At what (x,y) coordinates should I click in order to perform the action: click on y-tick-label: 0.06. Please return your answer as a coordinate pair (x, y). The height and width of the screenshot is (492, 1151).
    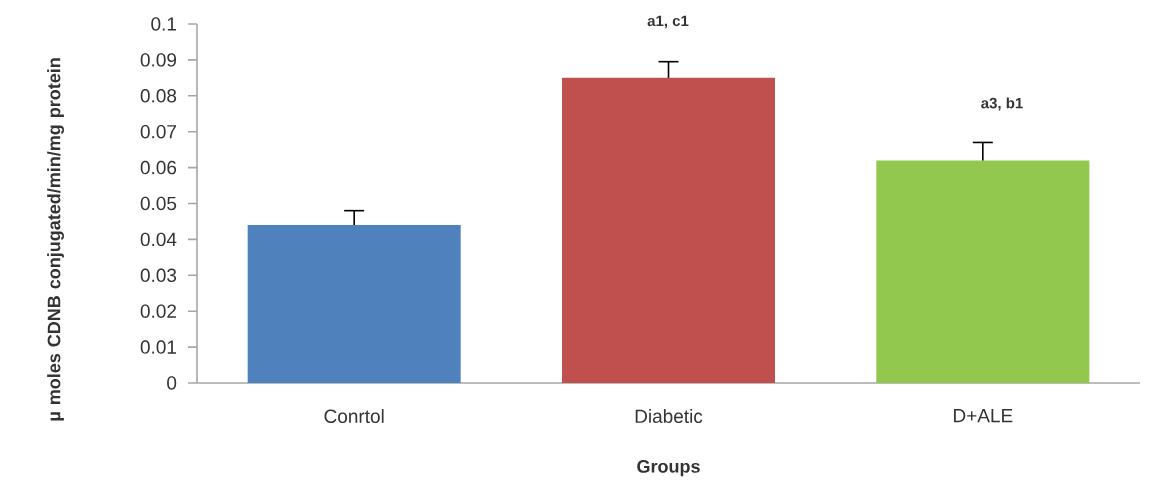
    Looking at the image, I should click on (158, 167).